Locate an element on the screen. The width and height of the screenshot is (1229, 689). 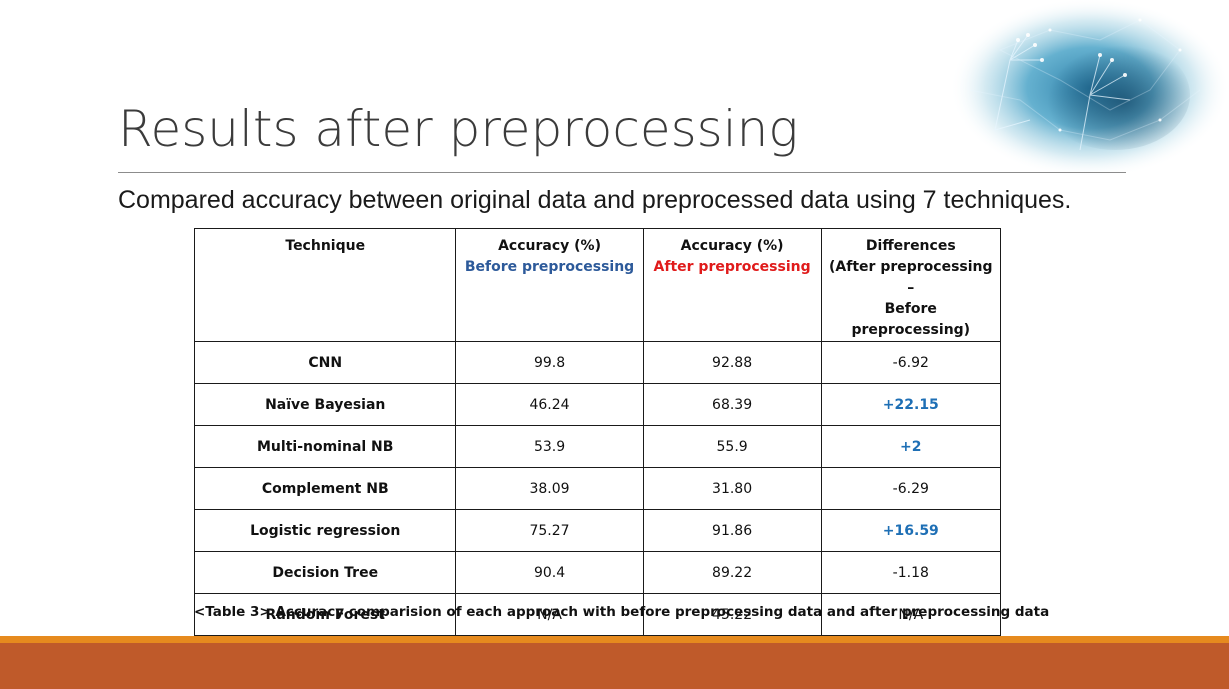
header-accuracy-before: Accuracy (%) Before preprocessing is located at coordinates (549, 285).